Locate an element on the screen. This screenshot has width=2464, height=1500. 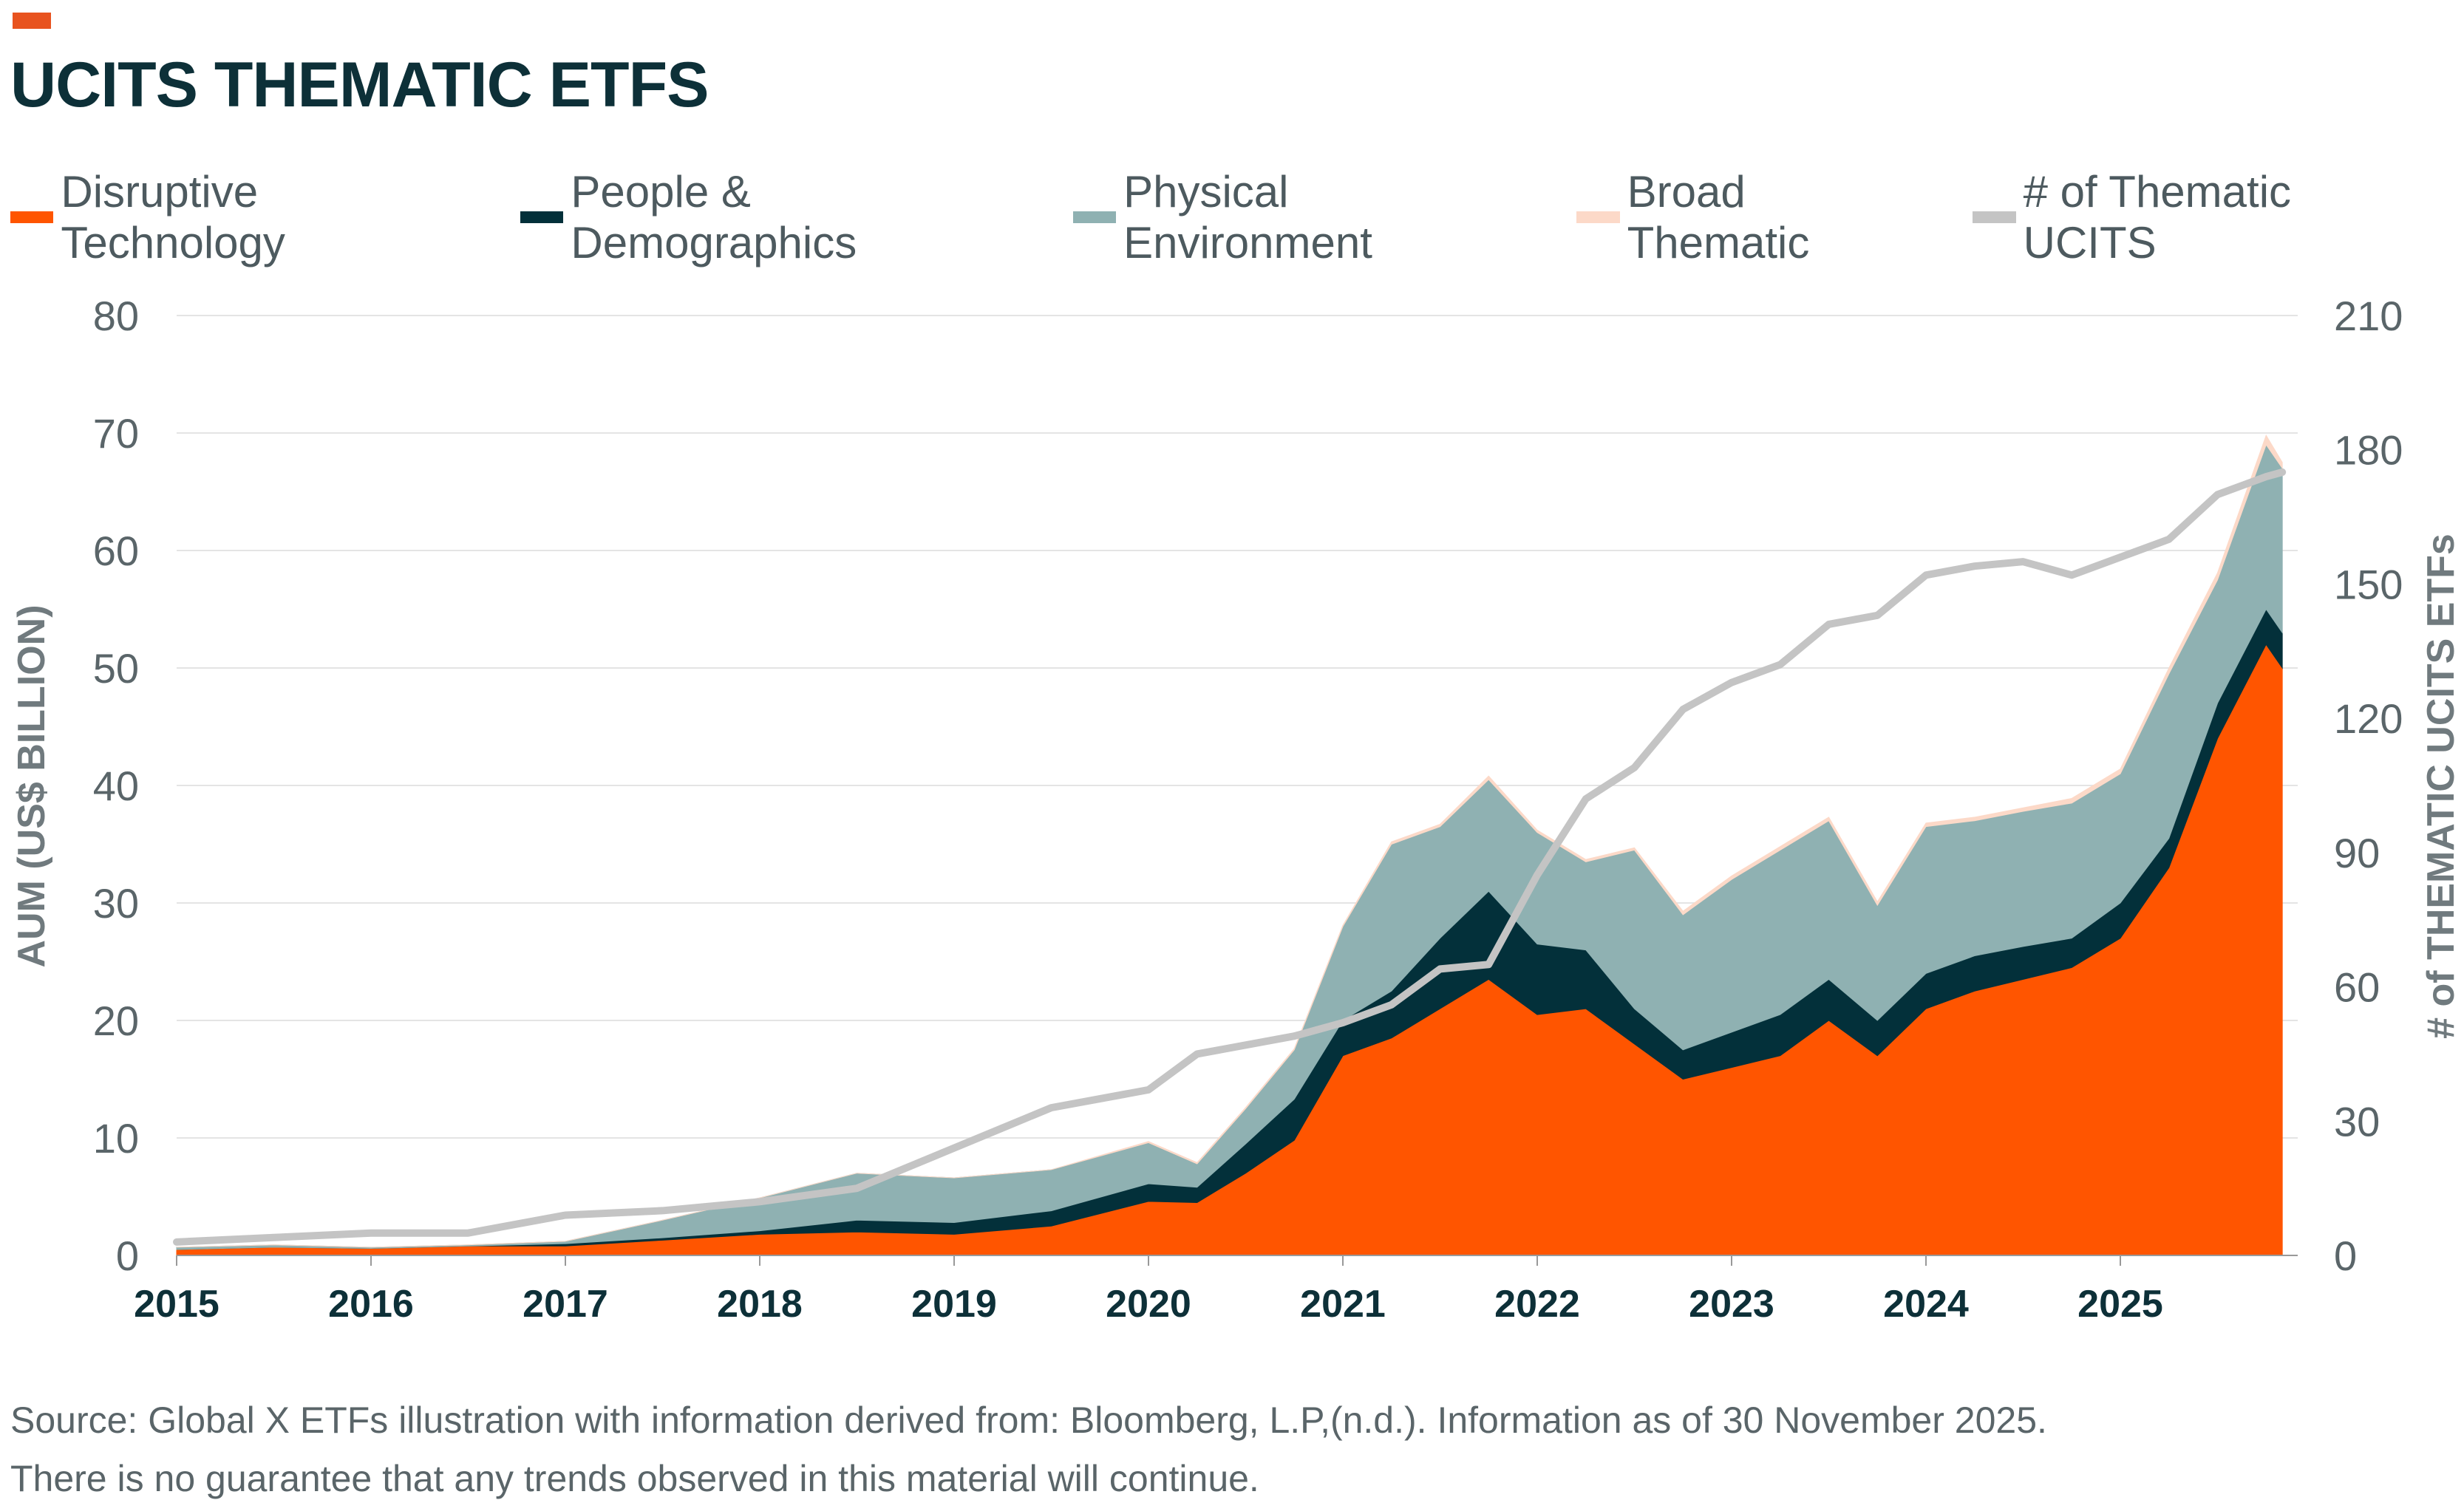
y2-tick-label: 60 is located at coordinates (2357, 987).